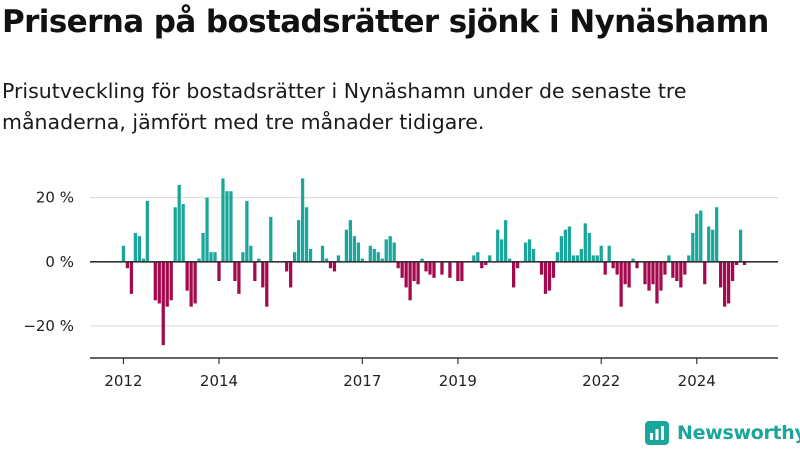  What do you see at coordinates (55, 198) in the screenshot?
I see `y-tick-label: 20 %` at bounding box center [55, 198].